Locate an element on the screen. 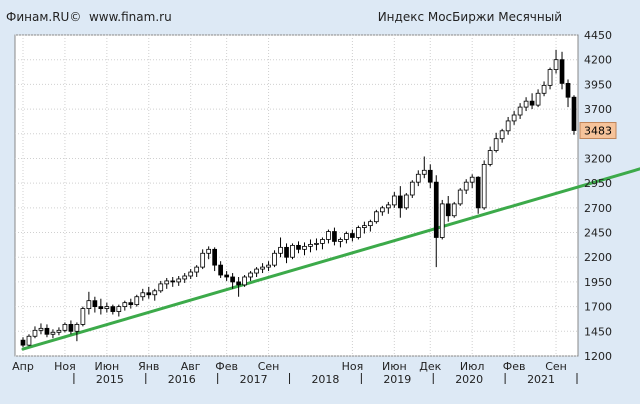 The image size is (640, 404). y-tick-label: 4450 is located at coordinates (598, 35).